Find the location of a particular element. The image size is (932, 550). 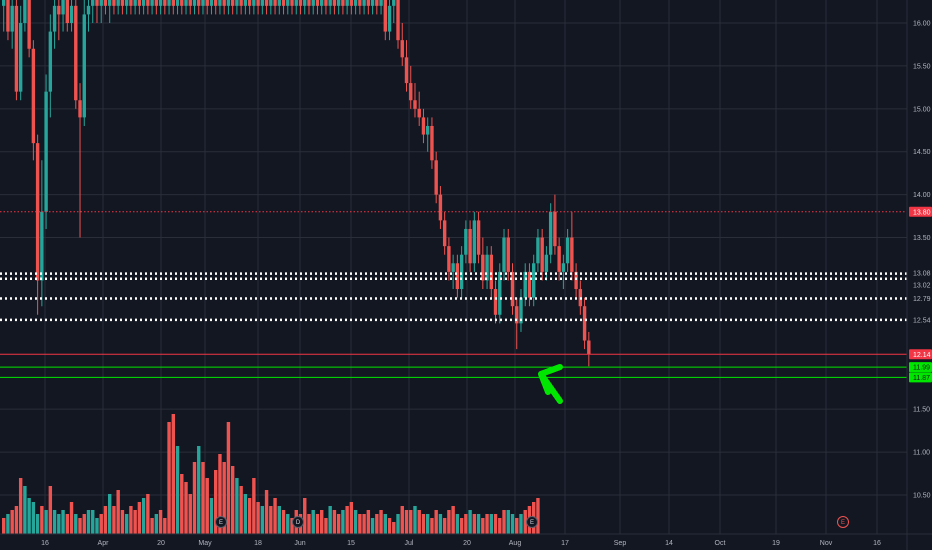

svg-text: E is located at coordinates (221, 523).